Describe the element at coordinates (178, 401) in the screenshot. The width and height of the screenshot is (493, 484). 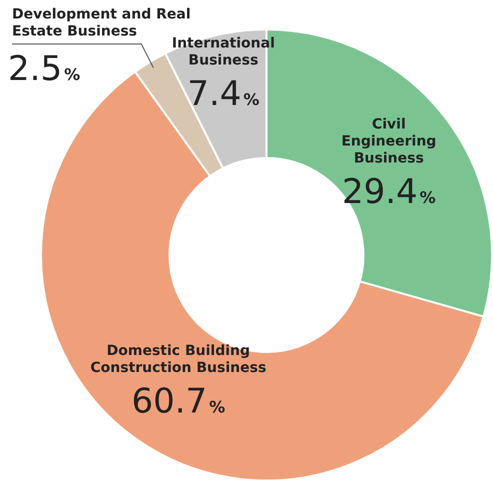
I see `data-label: 60.7%` at that location.